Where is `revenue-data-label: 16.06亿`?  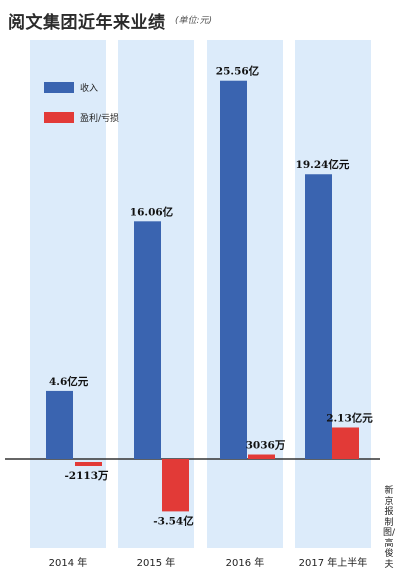
revenue-data-label: 16.06亿 is located at coordinates (152, 211).